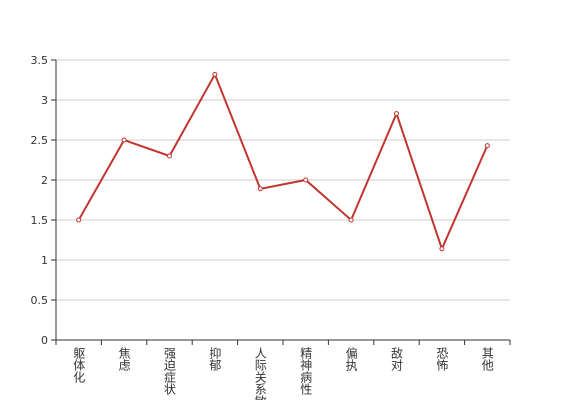 This screenshot has width=567, height=400. What do you see at coordinates (44, 260) in the screenshot?
I see `y-tick-label: 1` at bounding box center [44, 260].